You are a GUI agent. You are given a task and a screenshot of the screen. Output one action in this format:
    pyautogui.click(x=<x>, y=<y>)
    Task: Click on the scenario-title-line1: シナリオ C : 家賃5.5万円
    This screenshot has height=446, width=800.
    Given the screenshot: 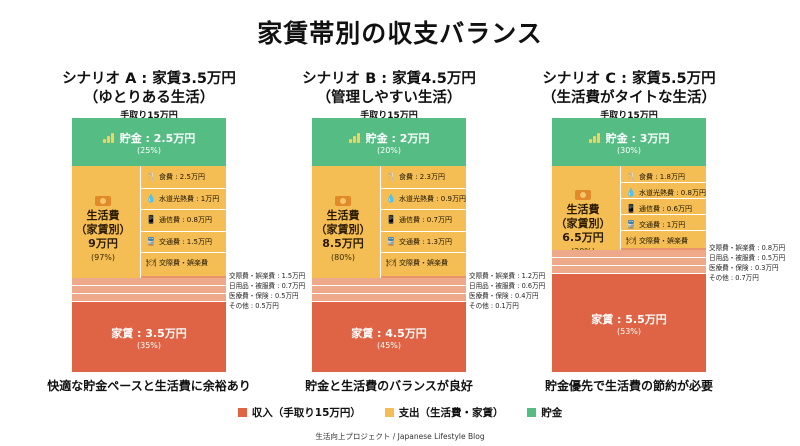 What is the action you would take?
    pyautogui.click(x=629, y=79)
    